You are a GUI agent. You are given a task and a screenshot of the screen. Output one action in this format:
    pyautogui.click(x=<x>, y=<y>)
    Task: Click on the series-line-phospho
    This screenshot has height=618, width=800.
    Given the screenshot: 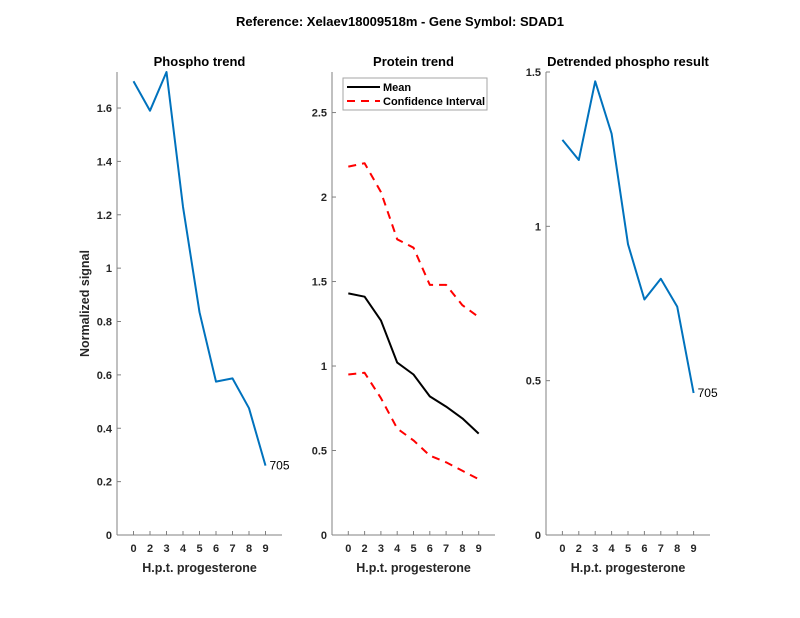 What is the action you would take?
    pyautogui.click(x=199, y=268)
    